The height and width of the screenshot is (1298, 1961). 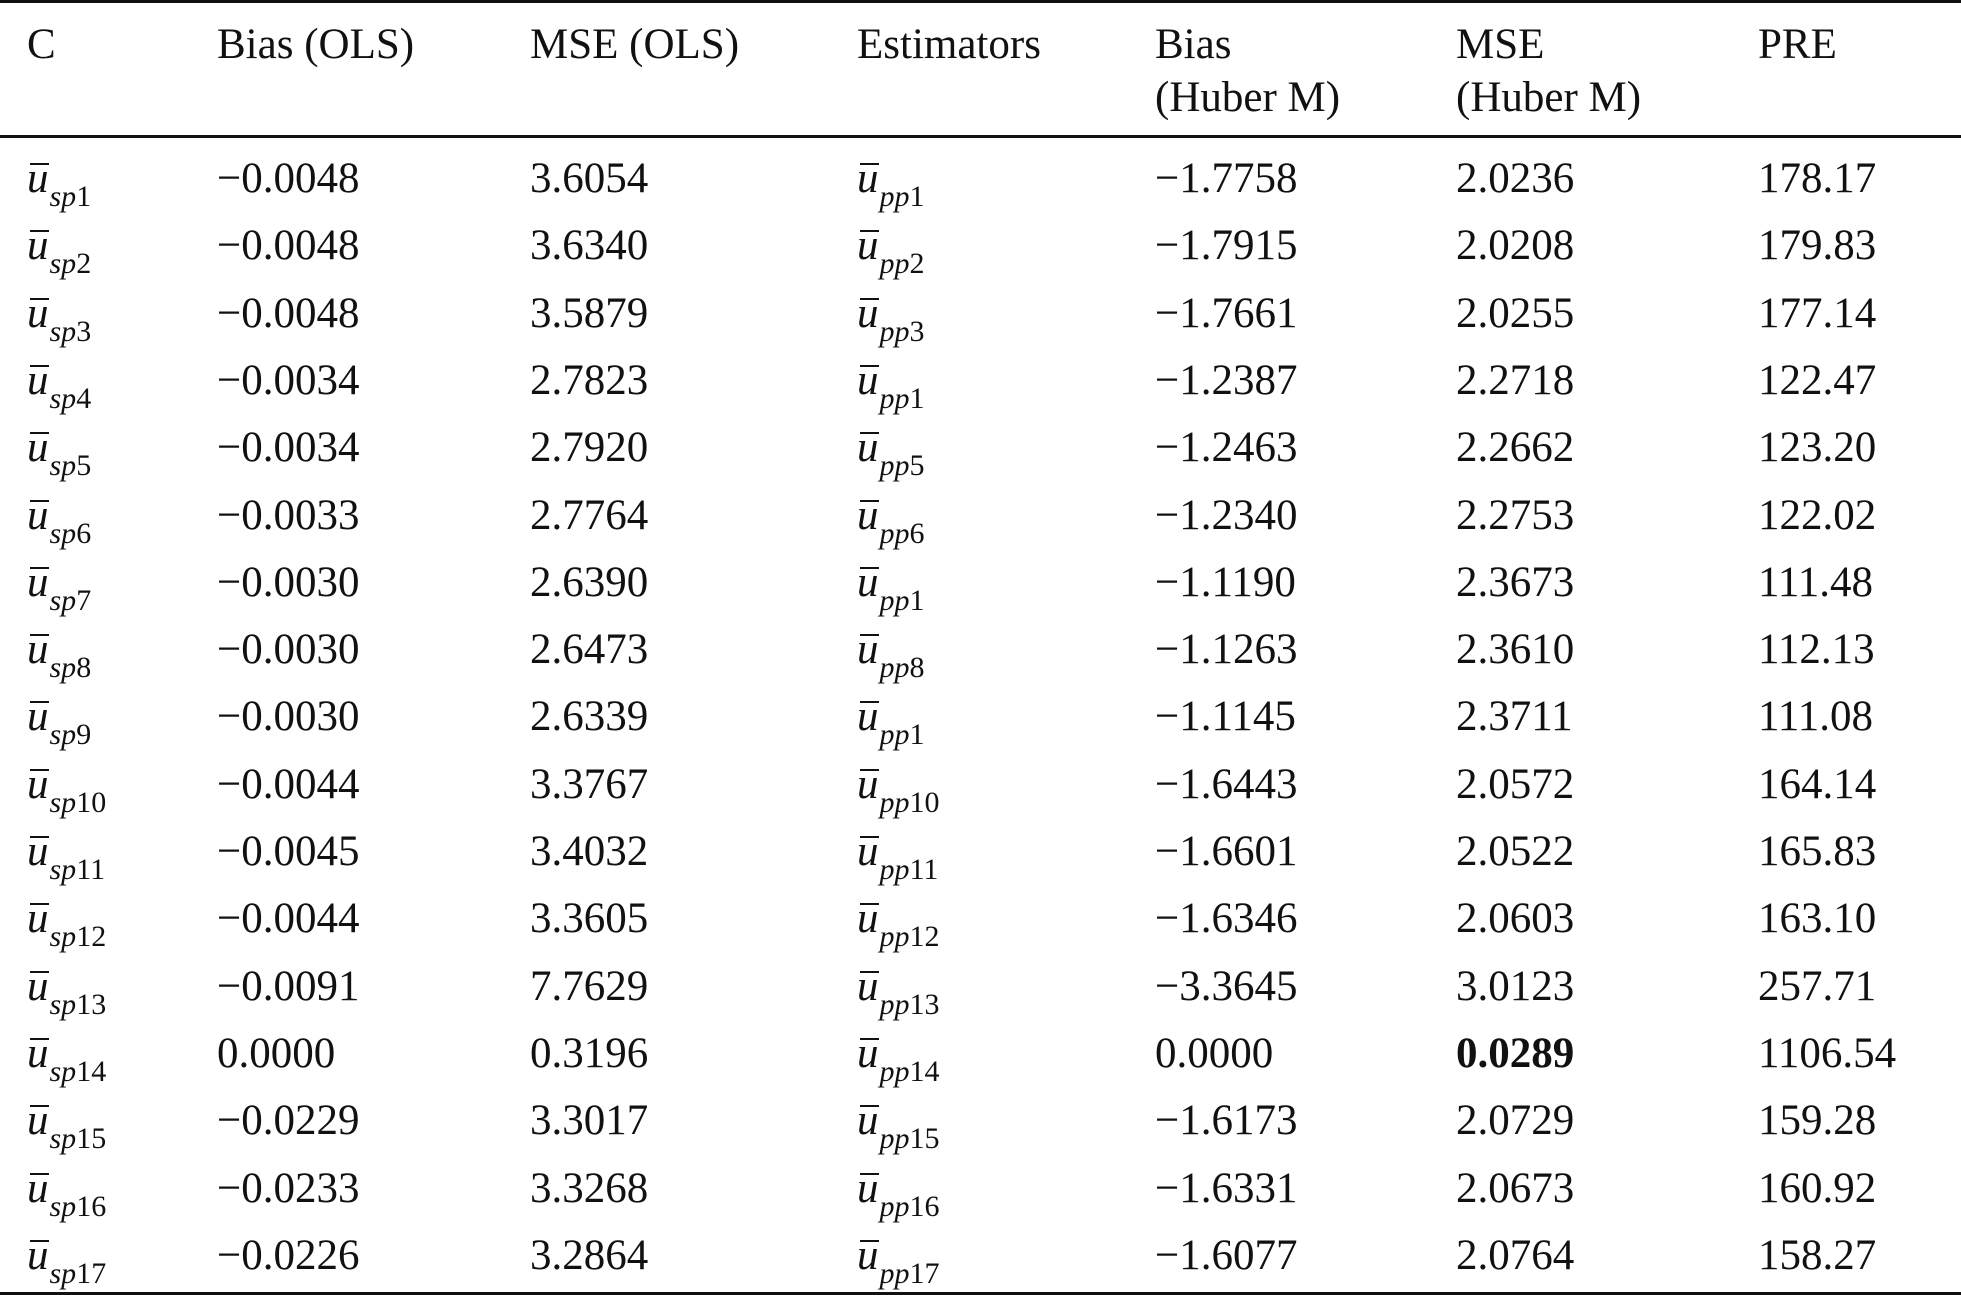 I want to click on cell-pre: 158.27, so click(x=1817, y=1255).